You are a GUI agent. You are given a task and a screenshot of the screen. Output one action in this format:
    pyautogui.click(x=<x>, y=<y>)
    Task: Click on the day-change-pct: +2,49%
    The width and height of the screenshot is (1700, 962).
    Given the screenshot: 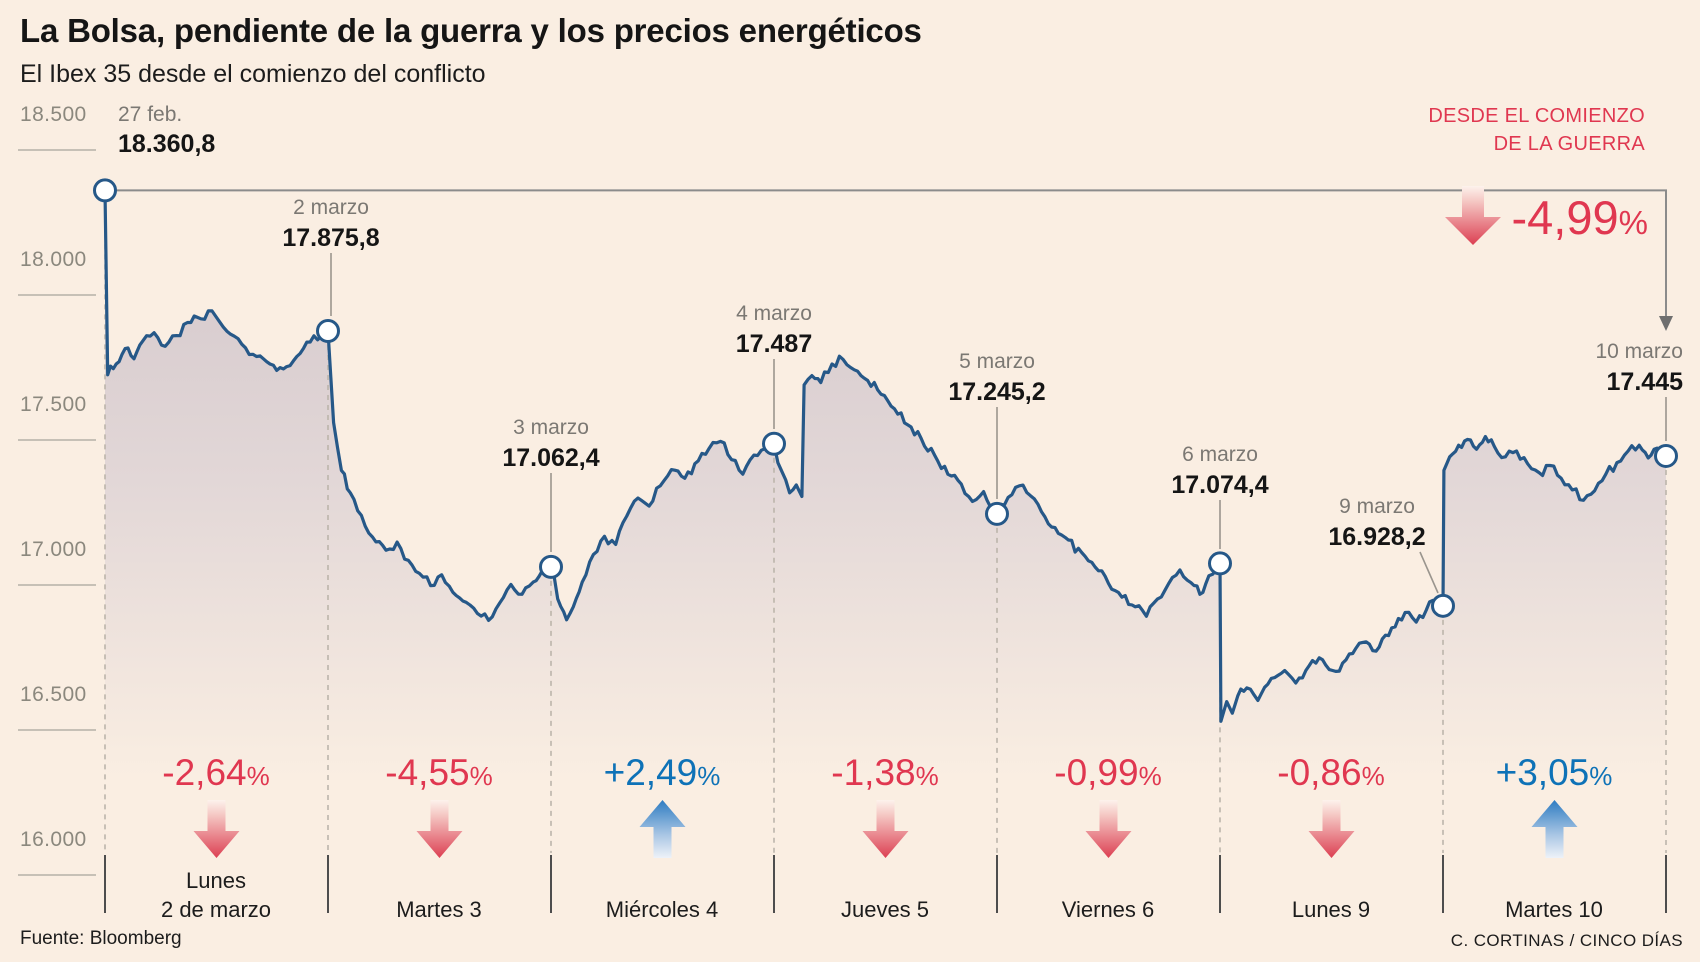 What is the action you would take?
    pyautogui.click(x=662, y=773)
    